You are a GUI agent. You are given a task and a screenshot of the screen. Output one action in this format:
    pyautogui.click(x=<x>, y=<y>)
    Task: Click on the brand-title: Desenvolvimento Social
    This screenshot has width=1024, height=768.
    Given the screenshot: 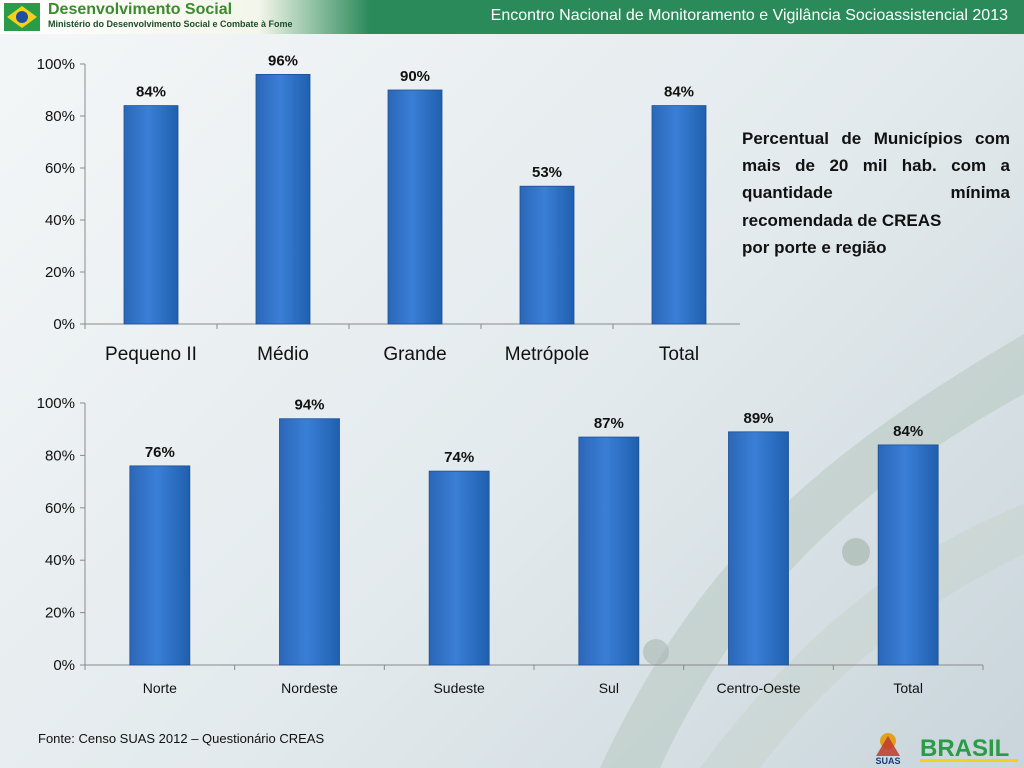 What is the action you would take?
    pyautogui.click(x=140, y=9)
    